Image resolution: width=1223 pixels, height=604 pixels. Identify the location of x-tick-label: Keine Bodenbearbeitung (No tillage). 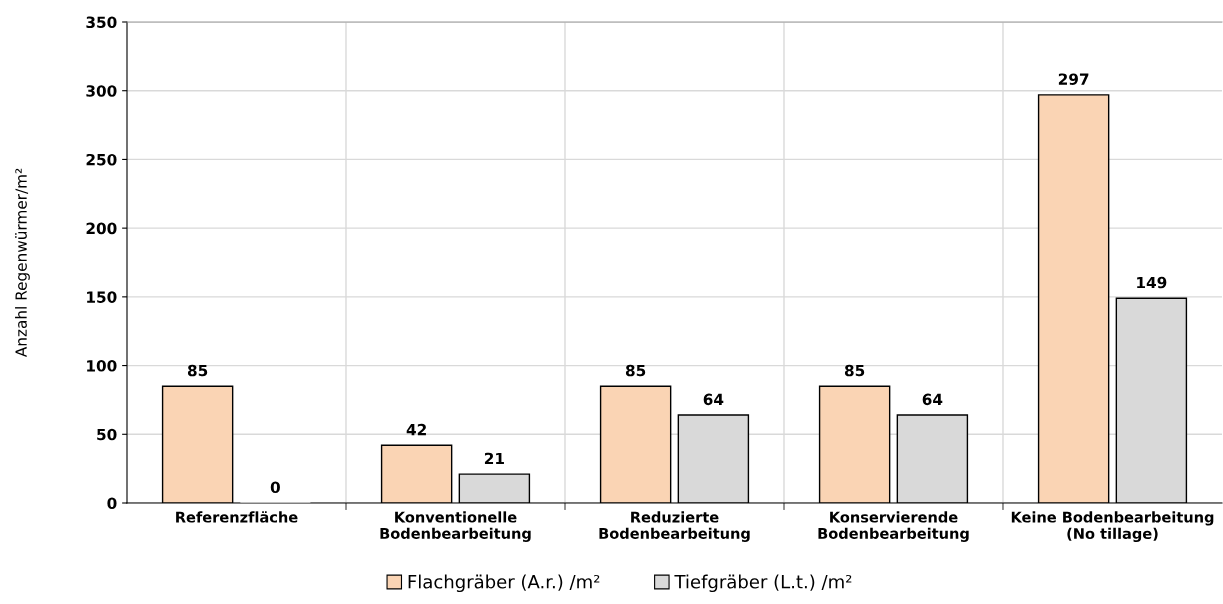
(1112, 527).